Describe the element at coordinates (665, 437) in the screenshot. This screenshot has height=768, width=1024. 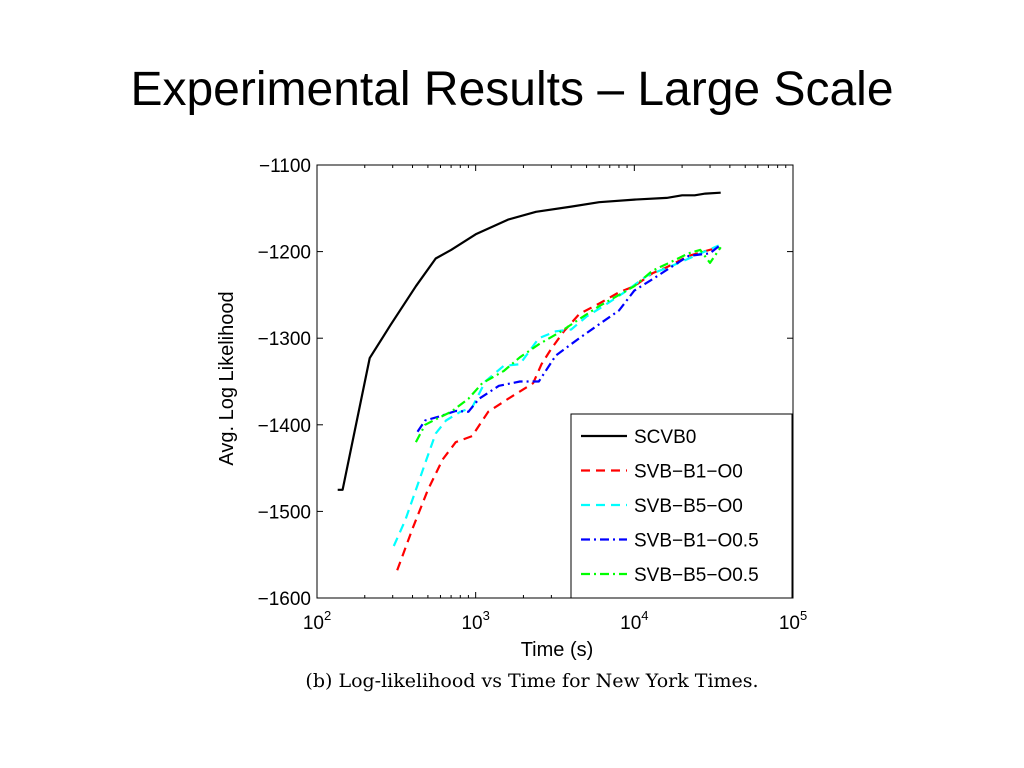
I see `legend-entry-label: SCVB0` at that location.